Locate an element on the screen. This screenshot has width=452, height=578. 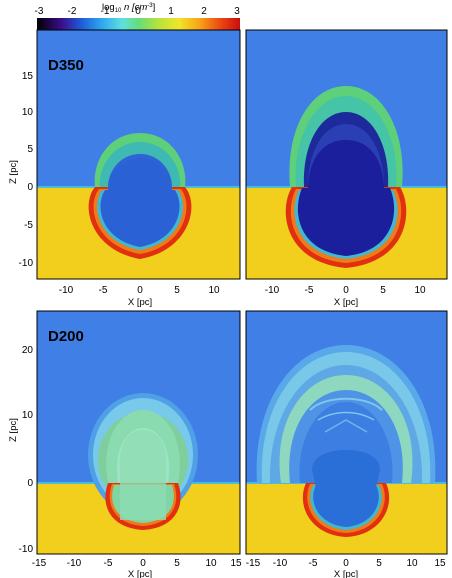
colorbar-tick: -3 is located at coordinates (39, 11).